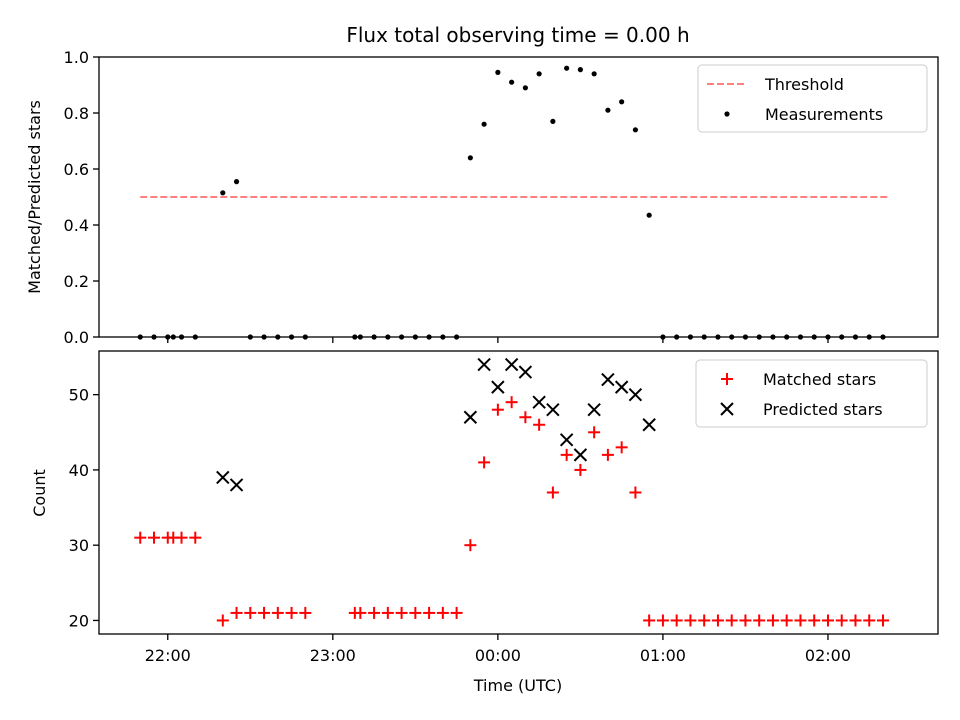 The height and width of the screenshot is (720, 960). What do you see at coordinates (76, 337) in the screenshot?
I see `y-tick-label: 0.0` at bounding box center [76, 337].